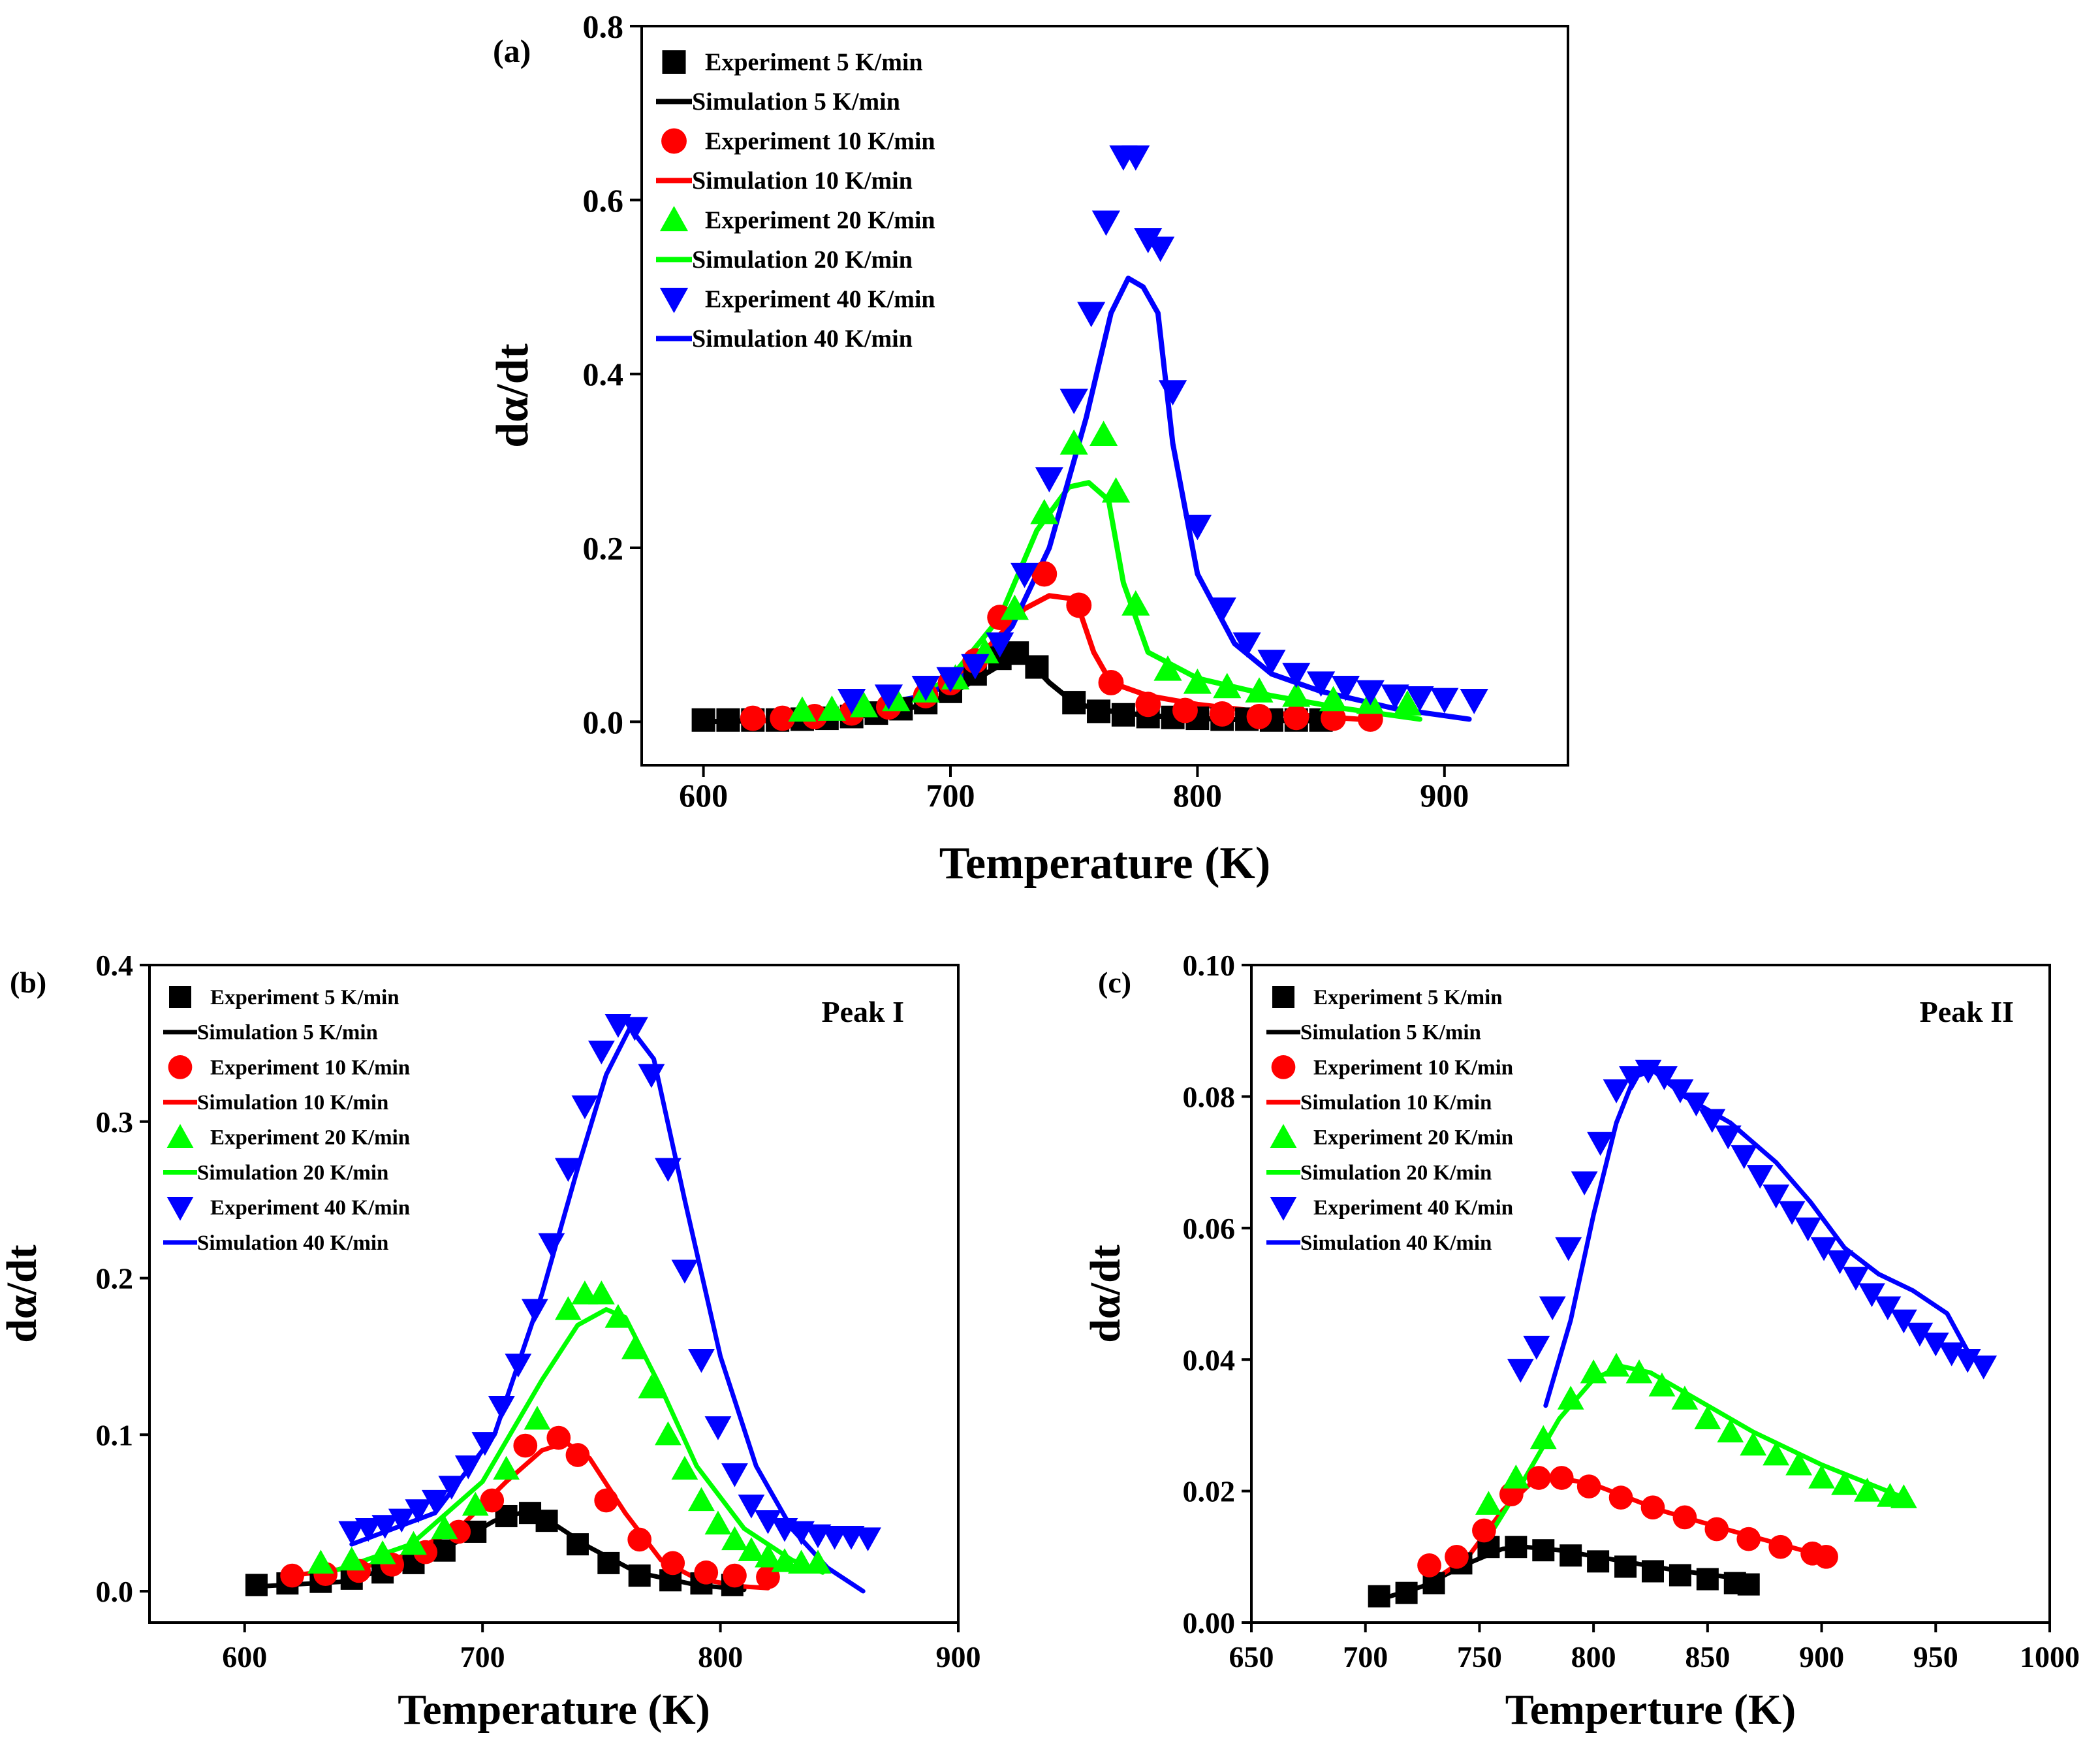 This screenshot has width=2100, height=1744. What do you see at coordinates (720, 1656) in the screenshot?
I see `x-tick-label: 800` at bounding box center [720, 1656].